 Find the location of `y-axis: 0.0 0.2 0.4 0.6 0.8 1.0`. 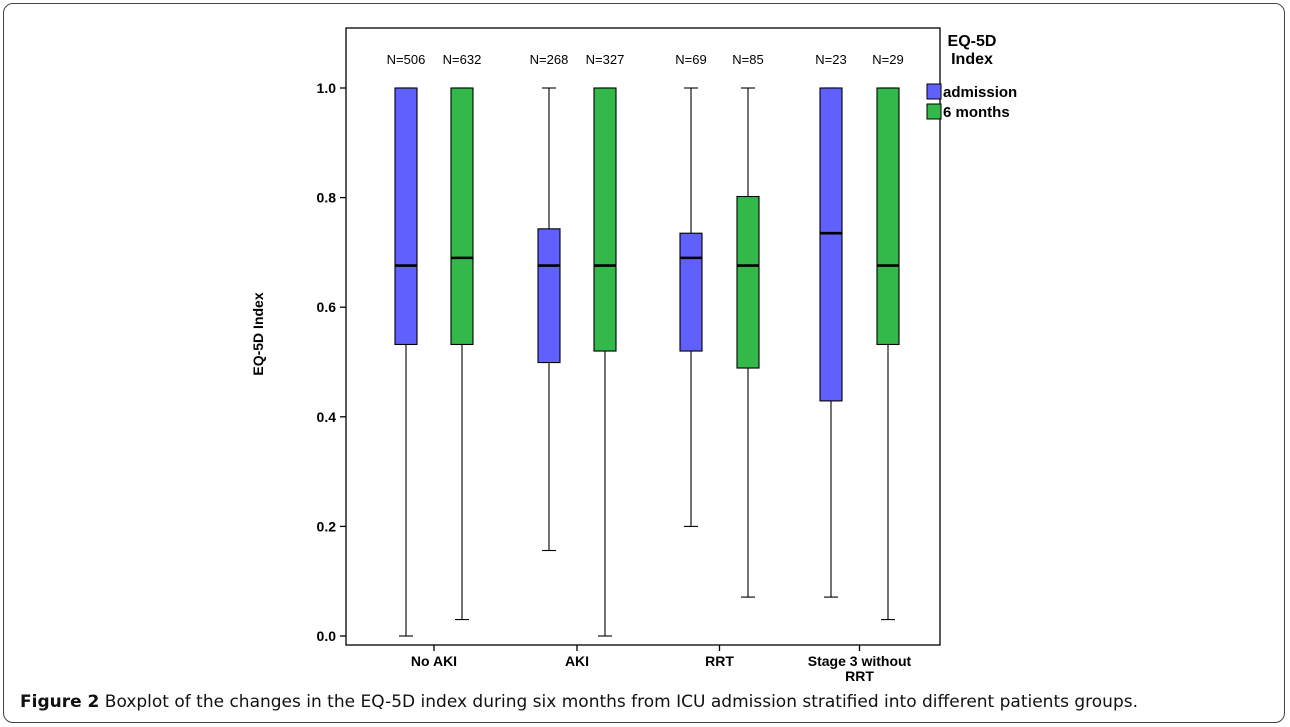

y-axis: 0.0 0.2 0.4 0.6 0.8 1.0 is located at coordinates (331, 362).